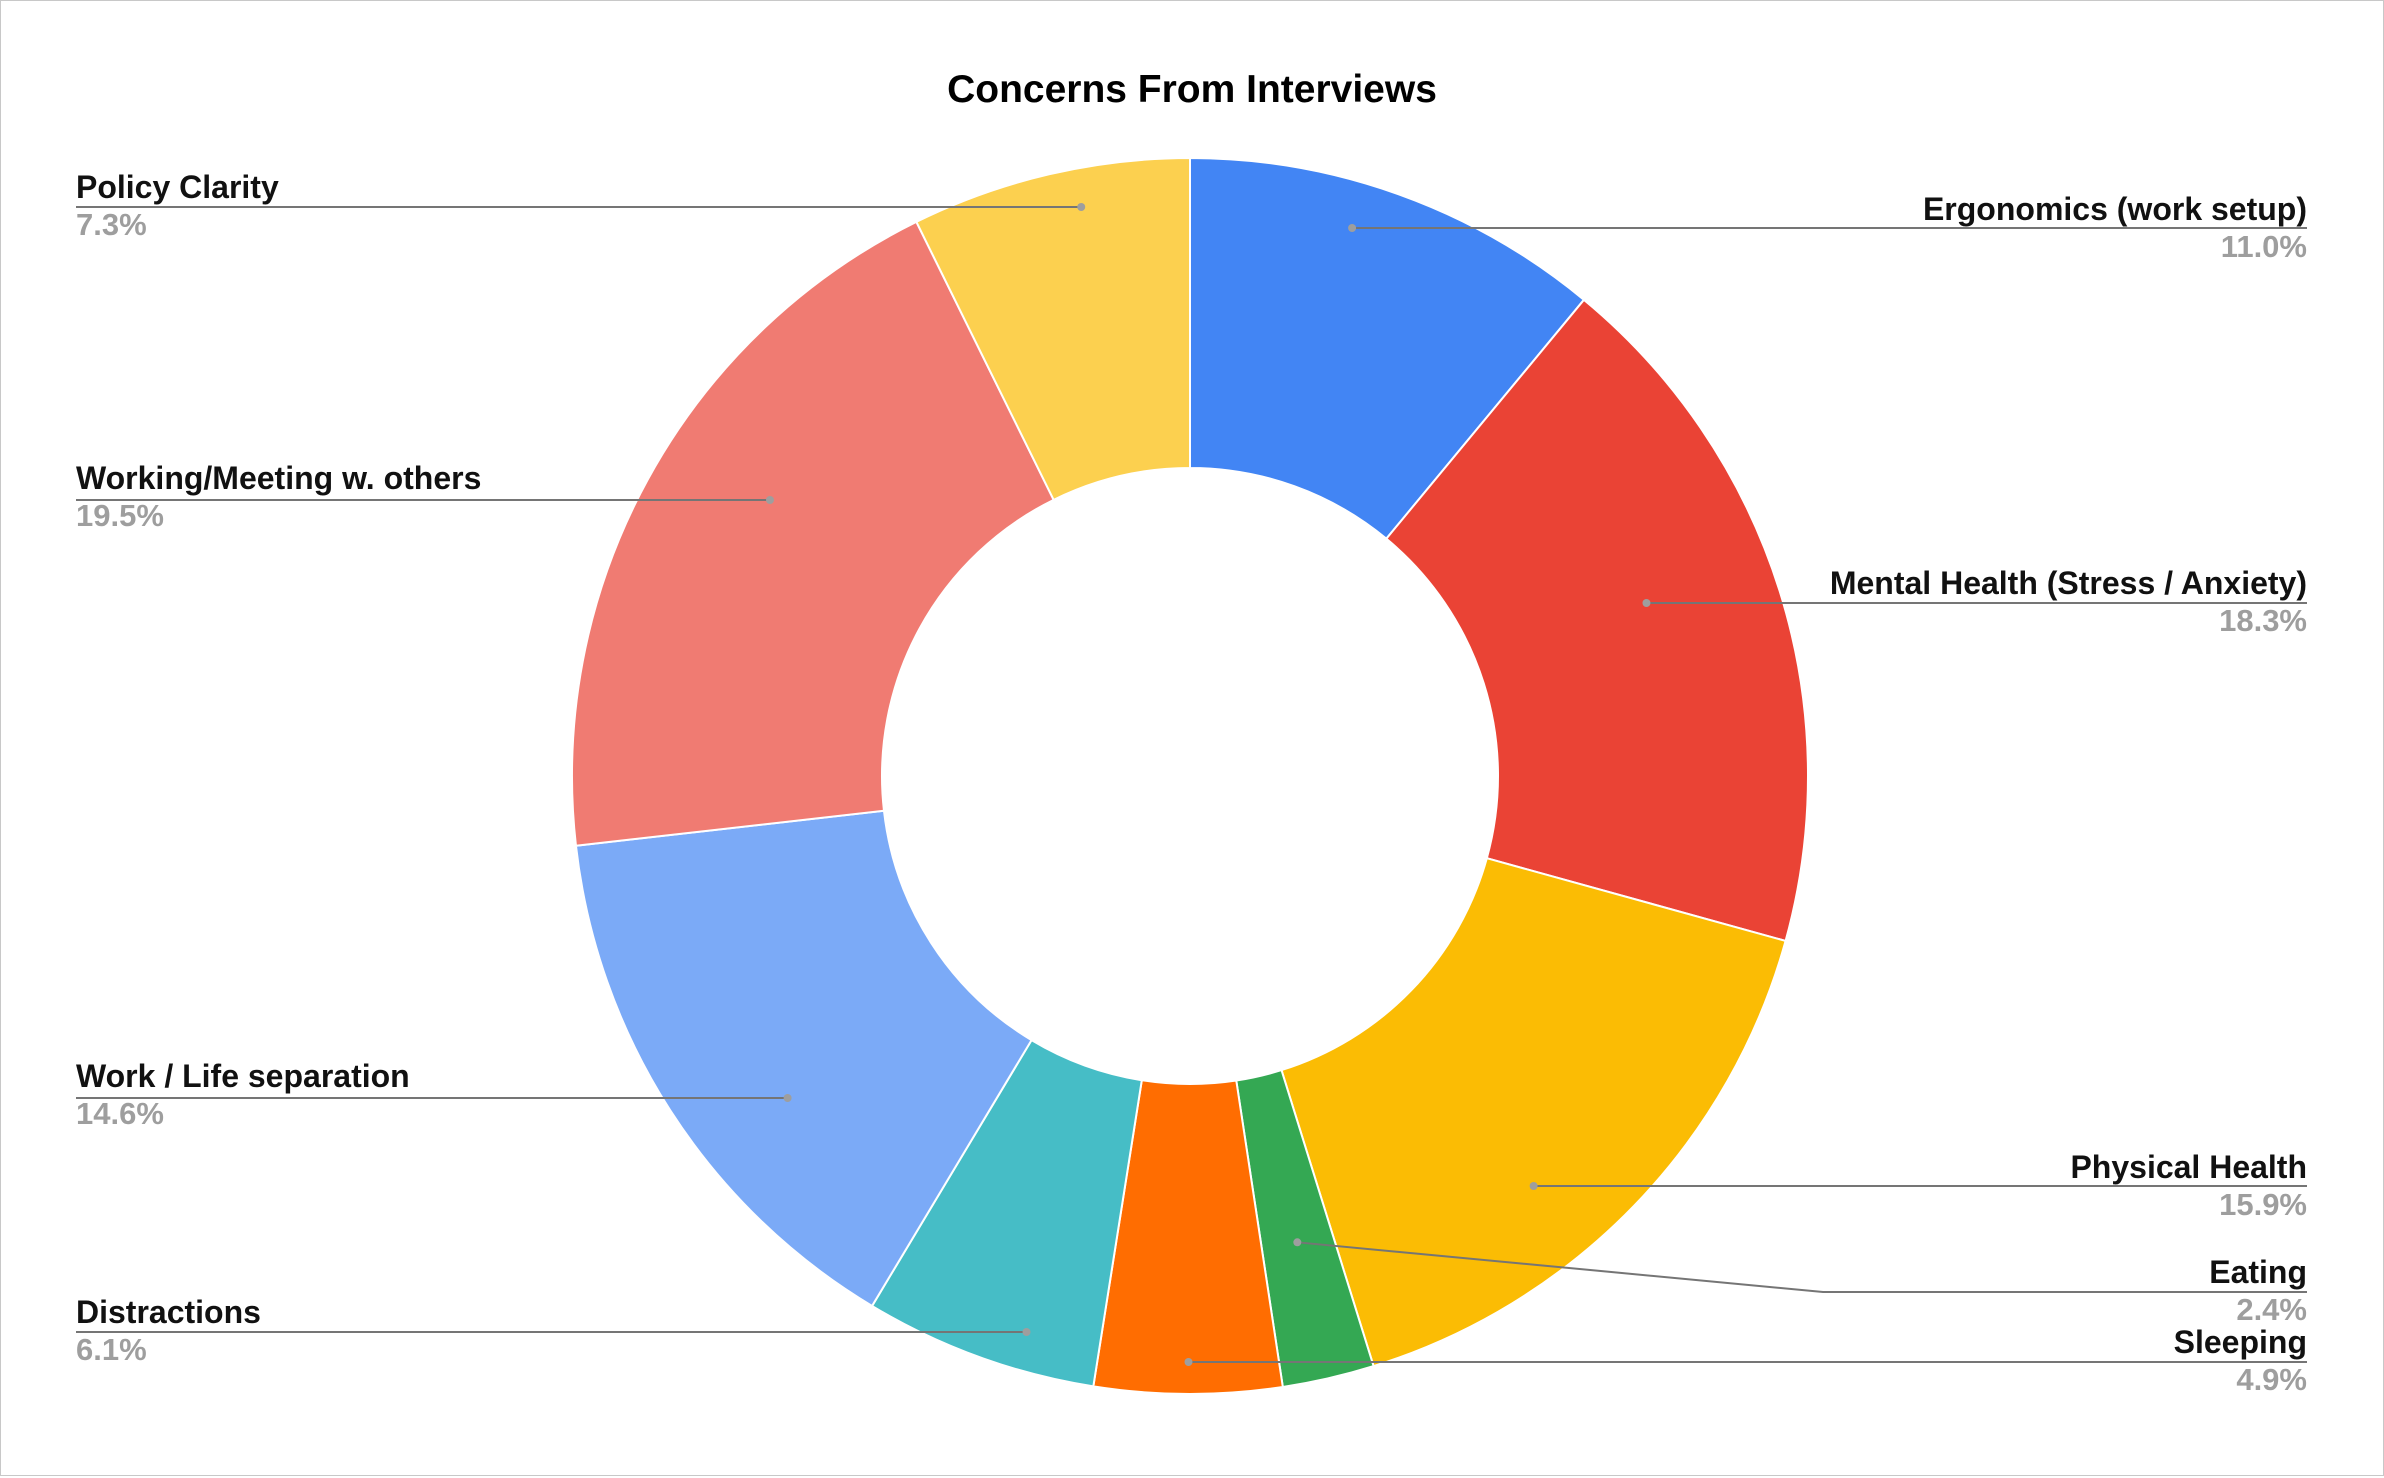  Describe the element at coordinates (1387, 348) in the screenshot. I see `slice-ergonomics-work-setup` at that location.